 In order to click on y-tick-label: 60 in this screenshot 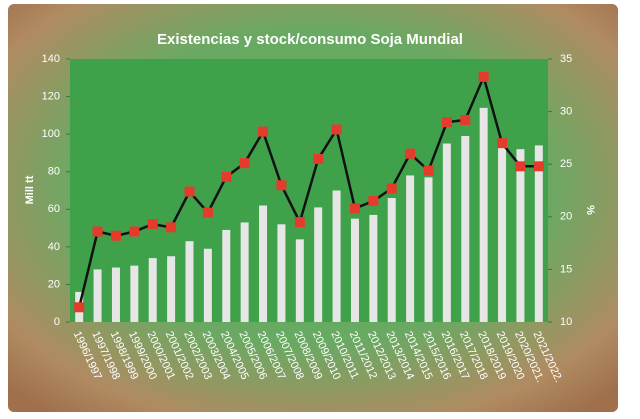, I will do `click(54, 209)`.